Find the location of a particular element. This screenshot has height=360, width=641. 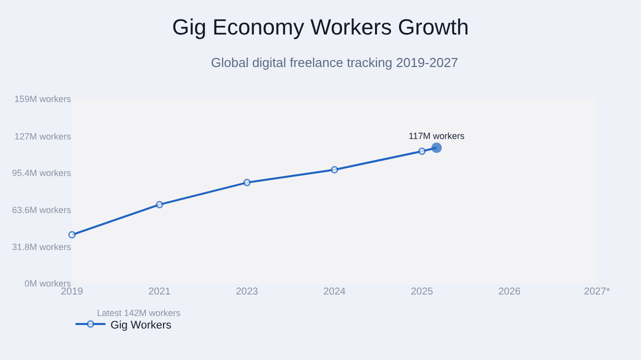

y-tick-label: 63.6M workers is located at coordinates (42, 209).